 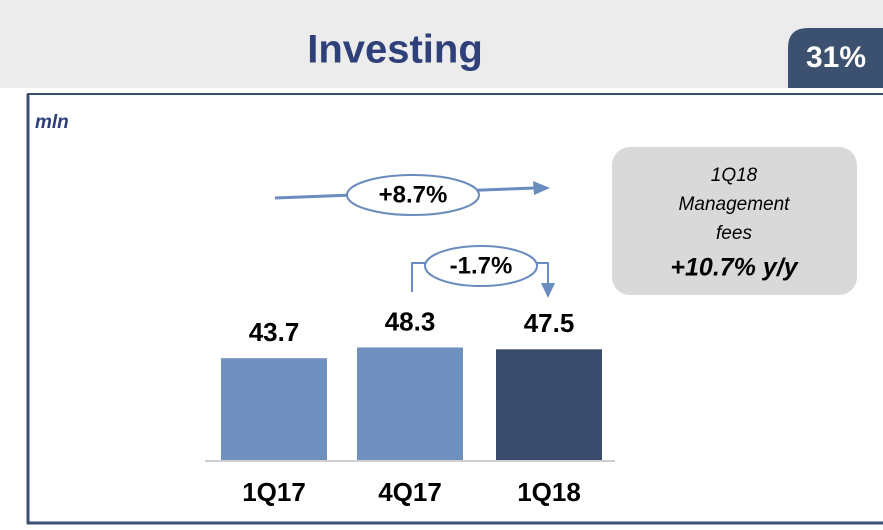 What do you see at coordinates (549, 492) in the screenshot?
I see `x-tick-label: 1Q18` at bounding box center [549, 492].